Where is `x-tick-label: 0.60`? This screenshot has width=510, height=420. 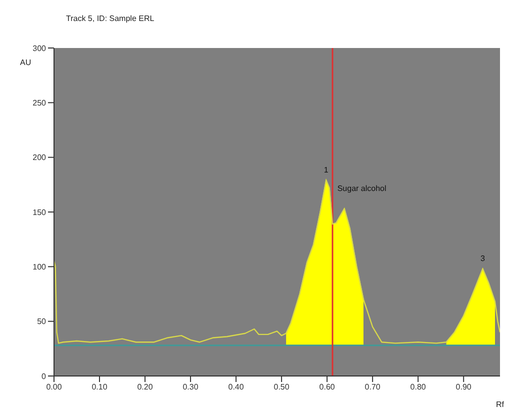 x-tick-label: 0.60 is located at coordinates (327, 387).